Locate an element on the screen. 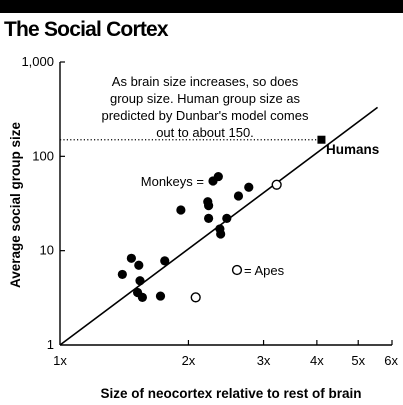  x-tick-label: 6x is located at coordinates (391, 360).